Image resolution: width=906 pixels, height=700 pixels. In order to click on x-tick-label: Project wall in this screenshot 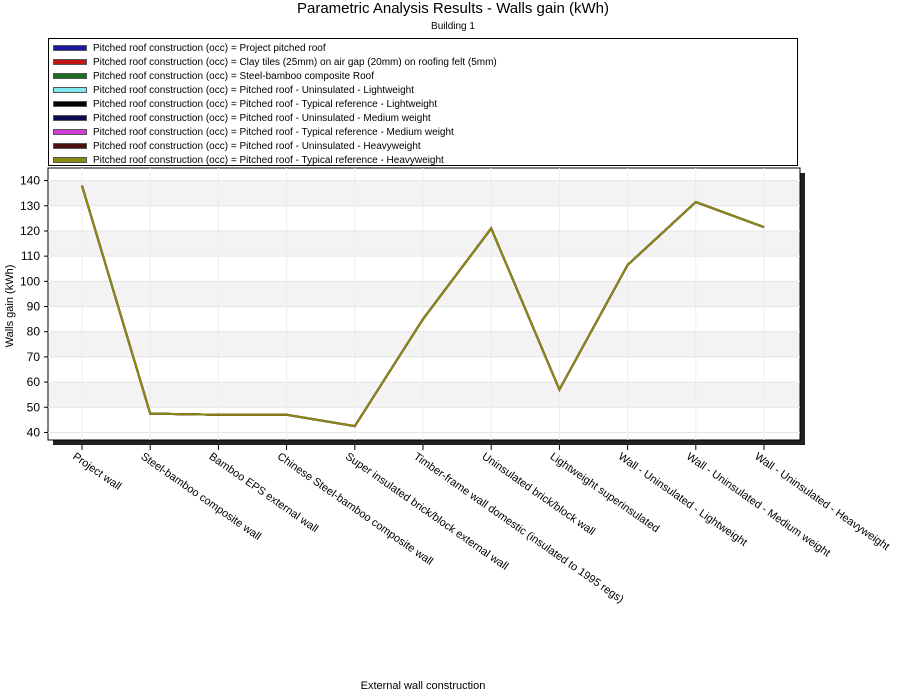, I will do `click(96, 472)`.